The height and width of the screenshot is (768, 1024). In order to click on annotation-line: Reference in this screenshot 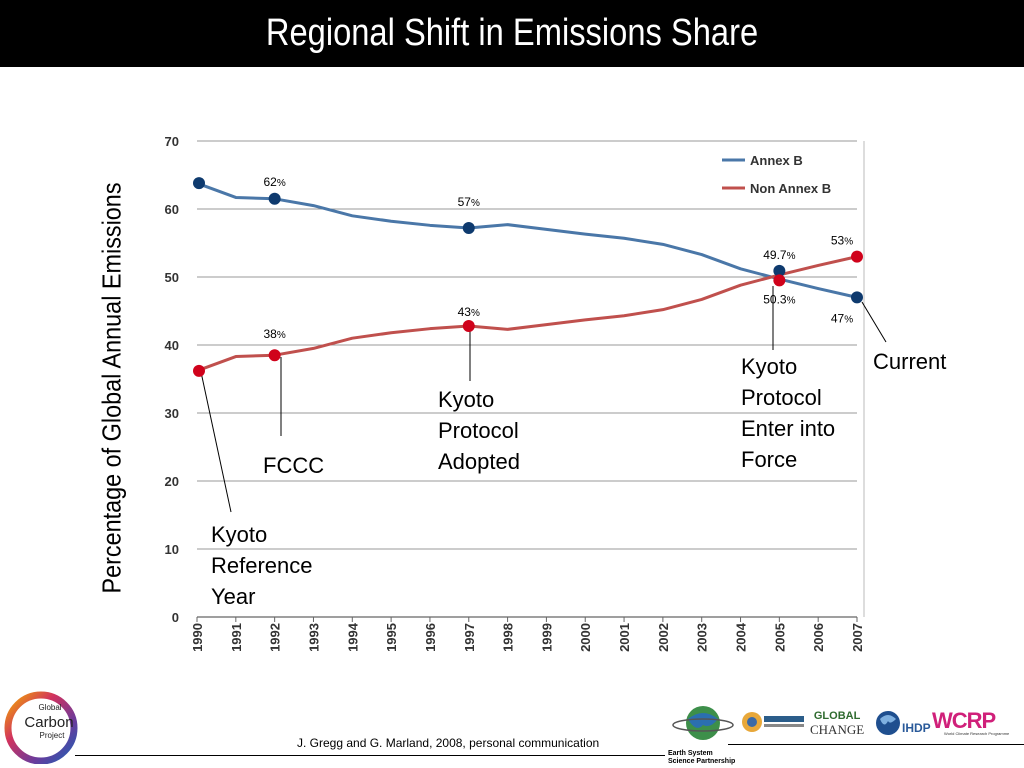, I will do `click(262, 565)`.